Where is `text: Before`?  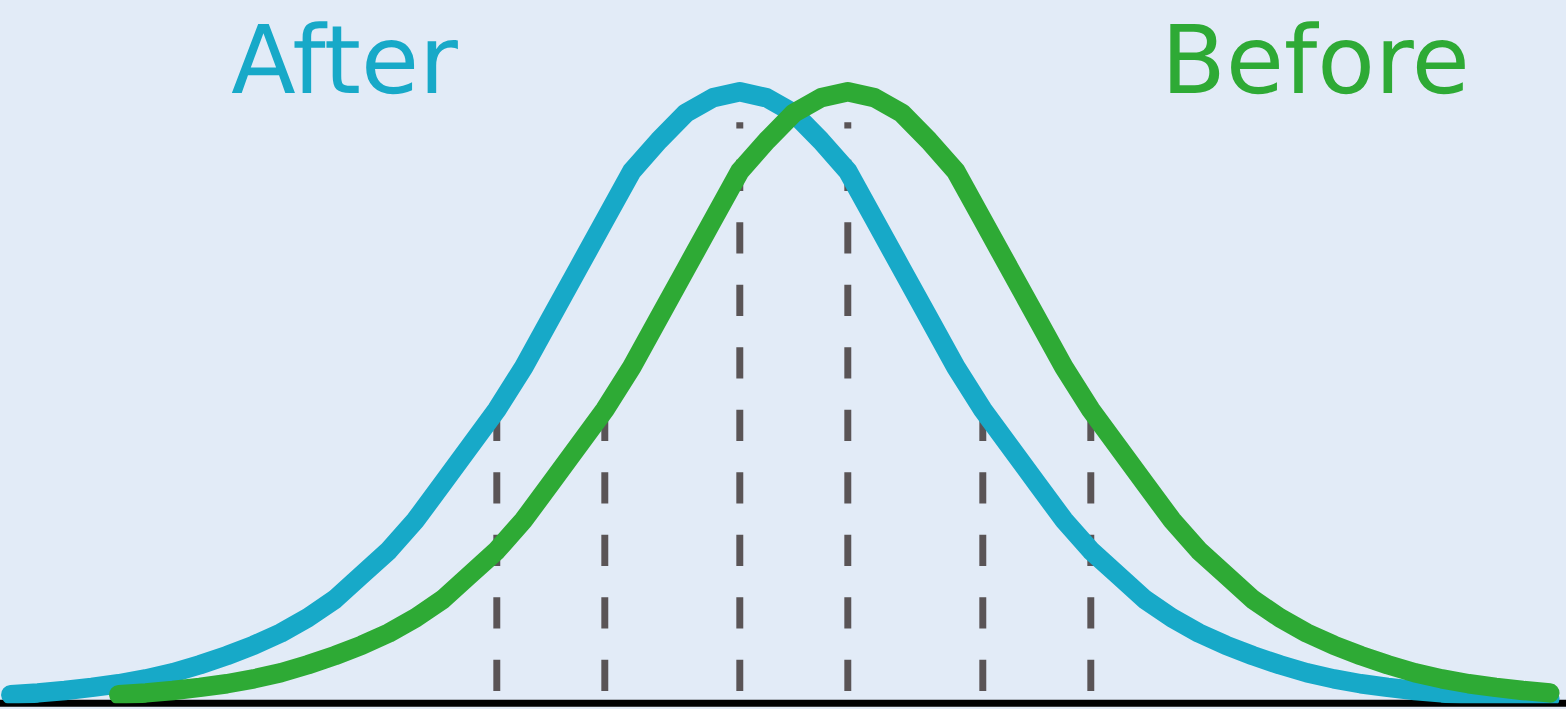
text: Before is located at coordinates (1317, 58).